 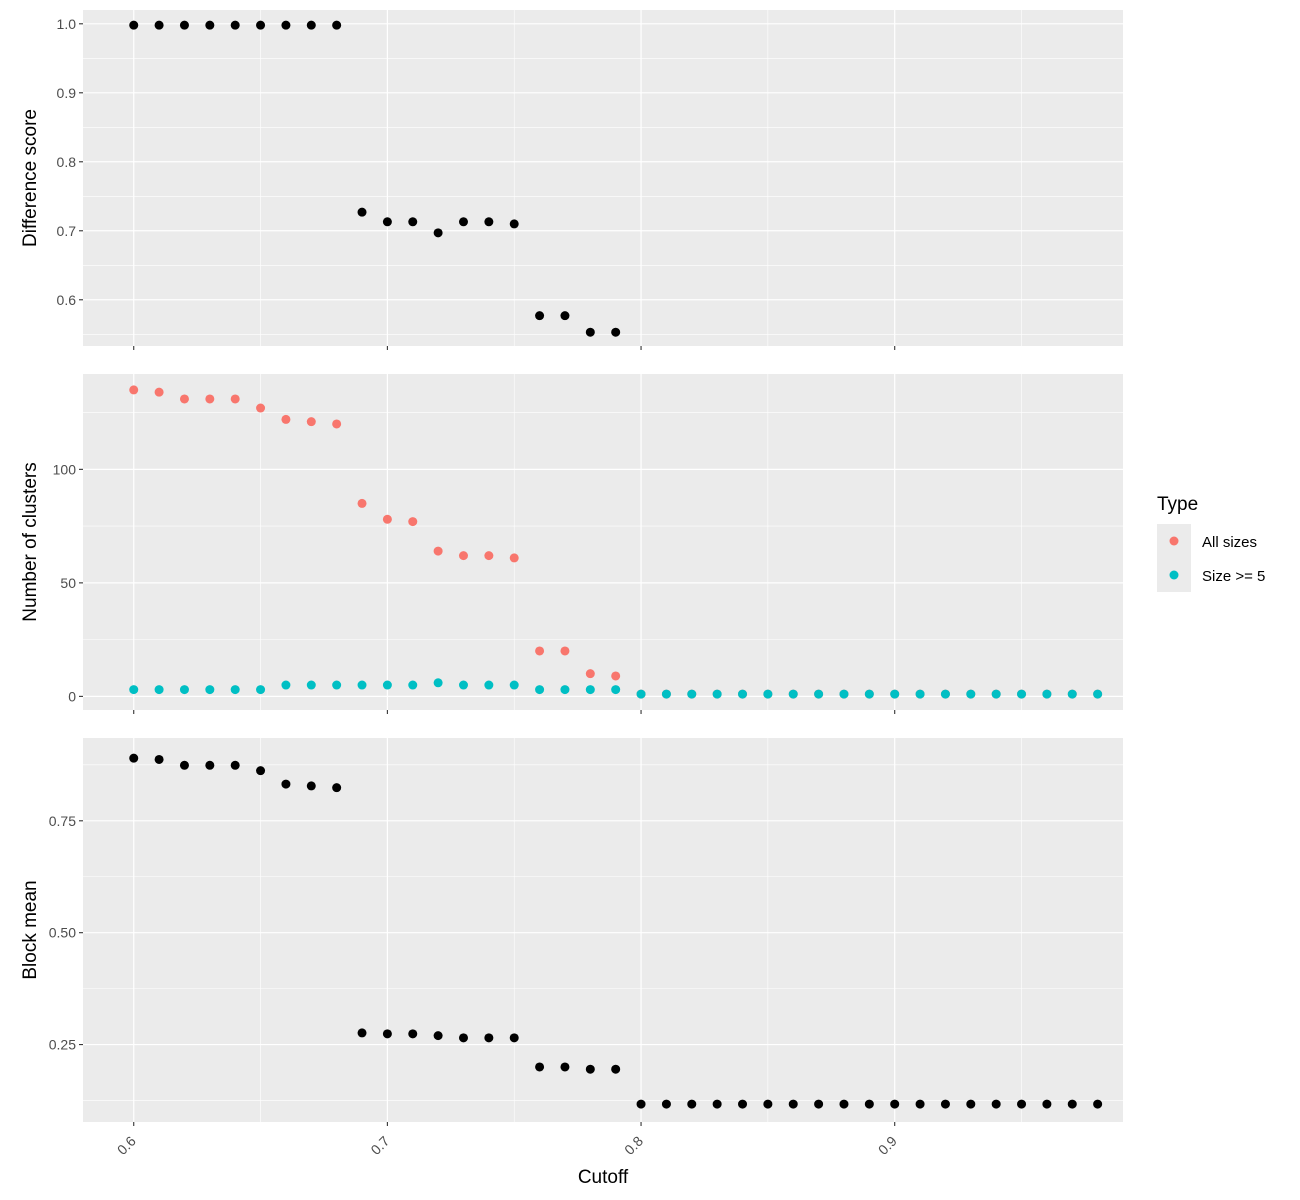 What do you see at coordinates (67, 162) in the screenshot?
I see `y-tick-label: 0.8` at bounding box center [67, 162].